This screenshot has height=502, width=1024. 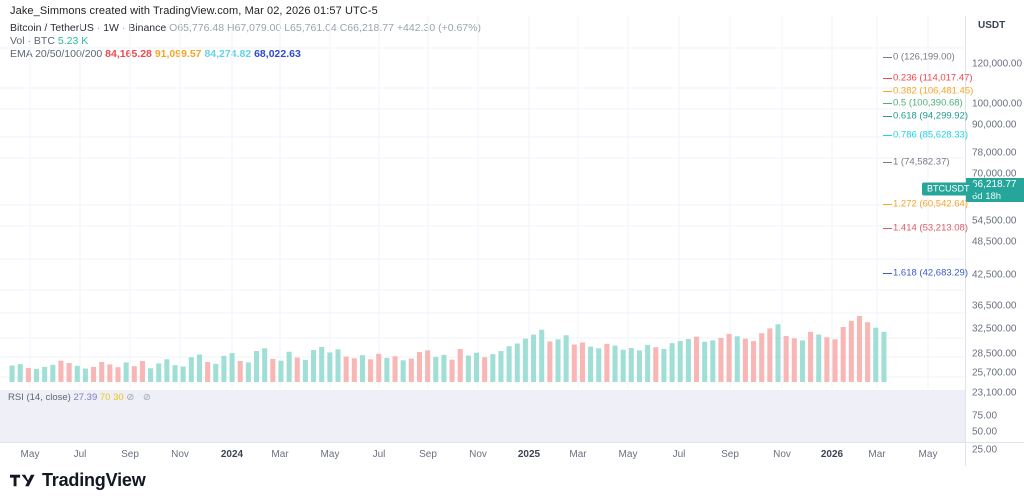 What do you see at coordinates (931, 228) in the screenshot?
I see `fib-level-label: 1.414 (53,213.08)` at bounding box center [931, 228].